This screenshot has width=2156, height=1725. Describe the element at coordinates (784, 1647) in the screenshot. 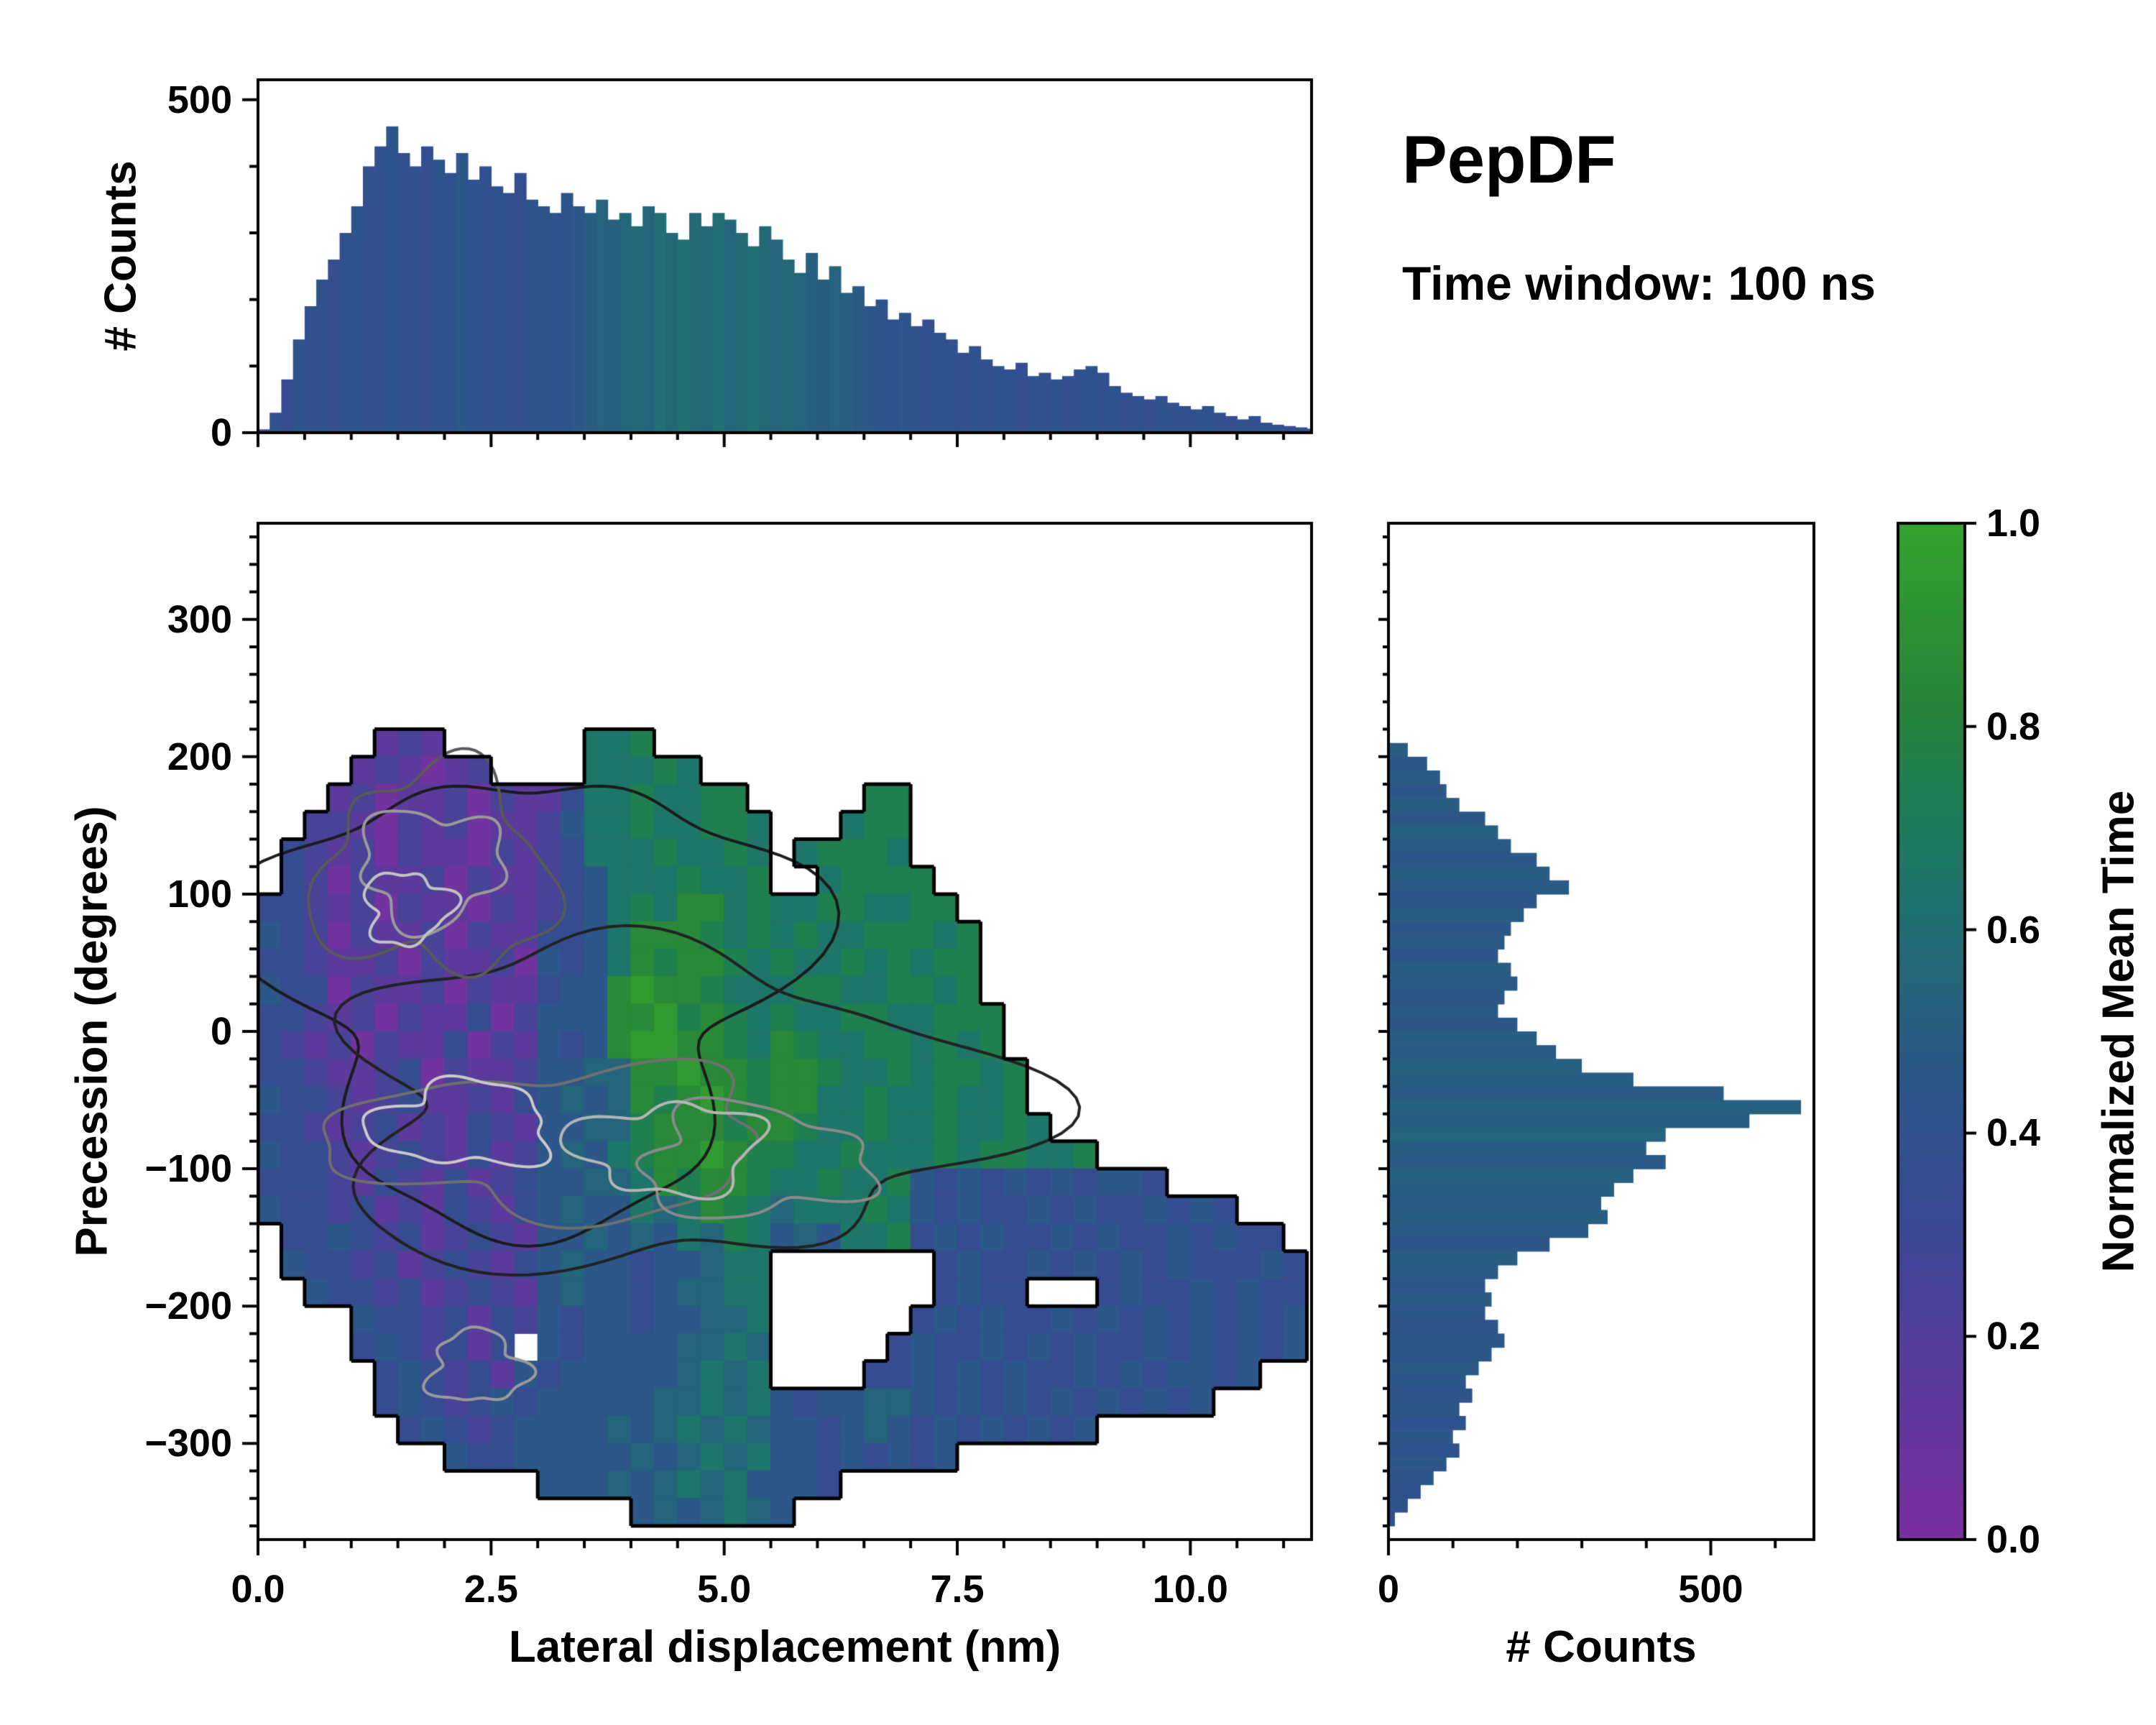

I see `main-xlabel: Lateral displacement (nm)` at that location.